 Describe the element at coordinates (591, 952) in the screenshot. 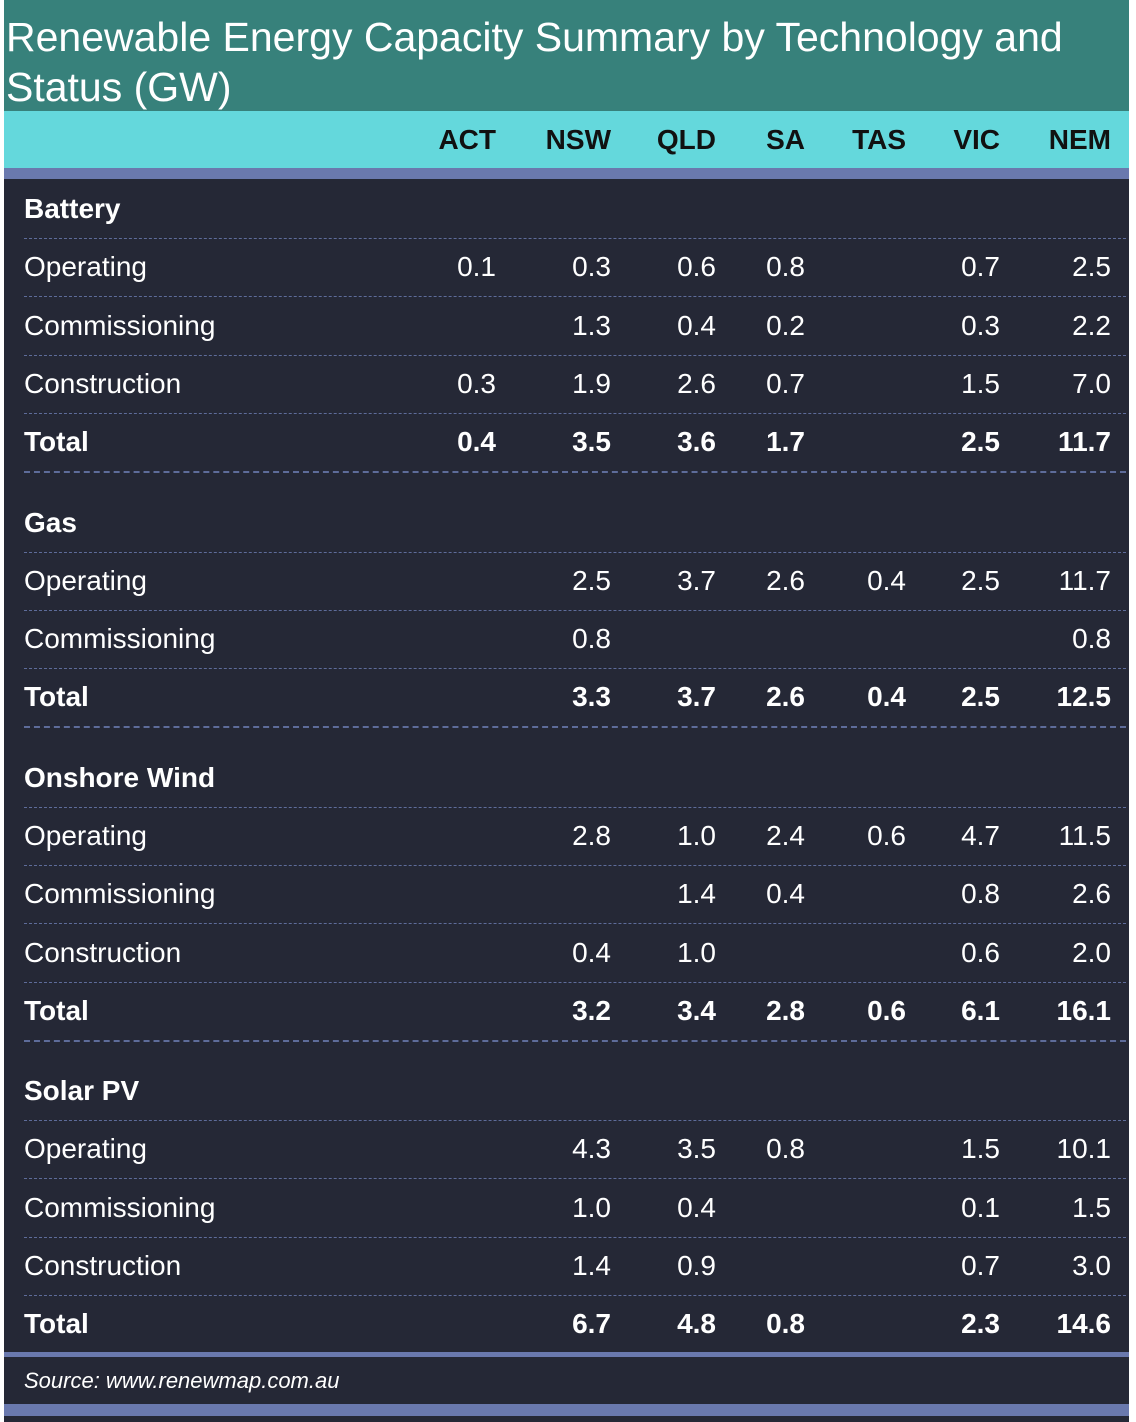

I see `cell-nsw: 0.4` at that location.